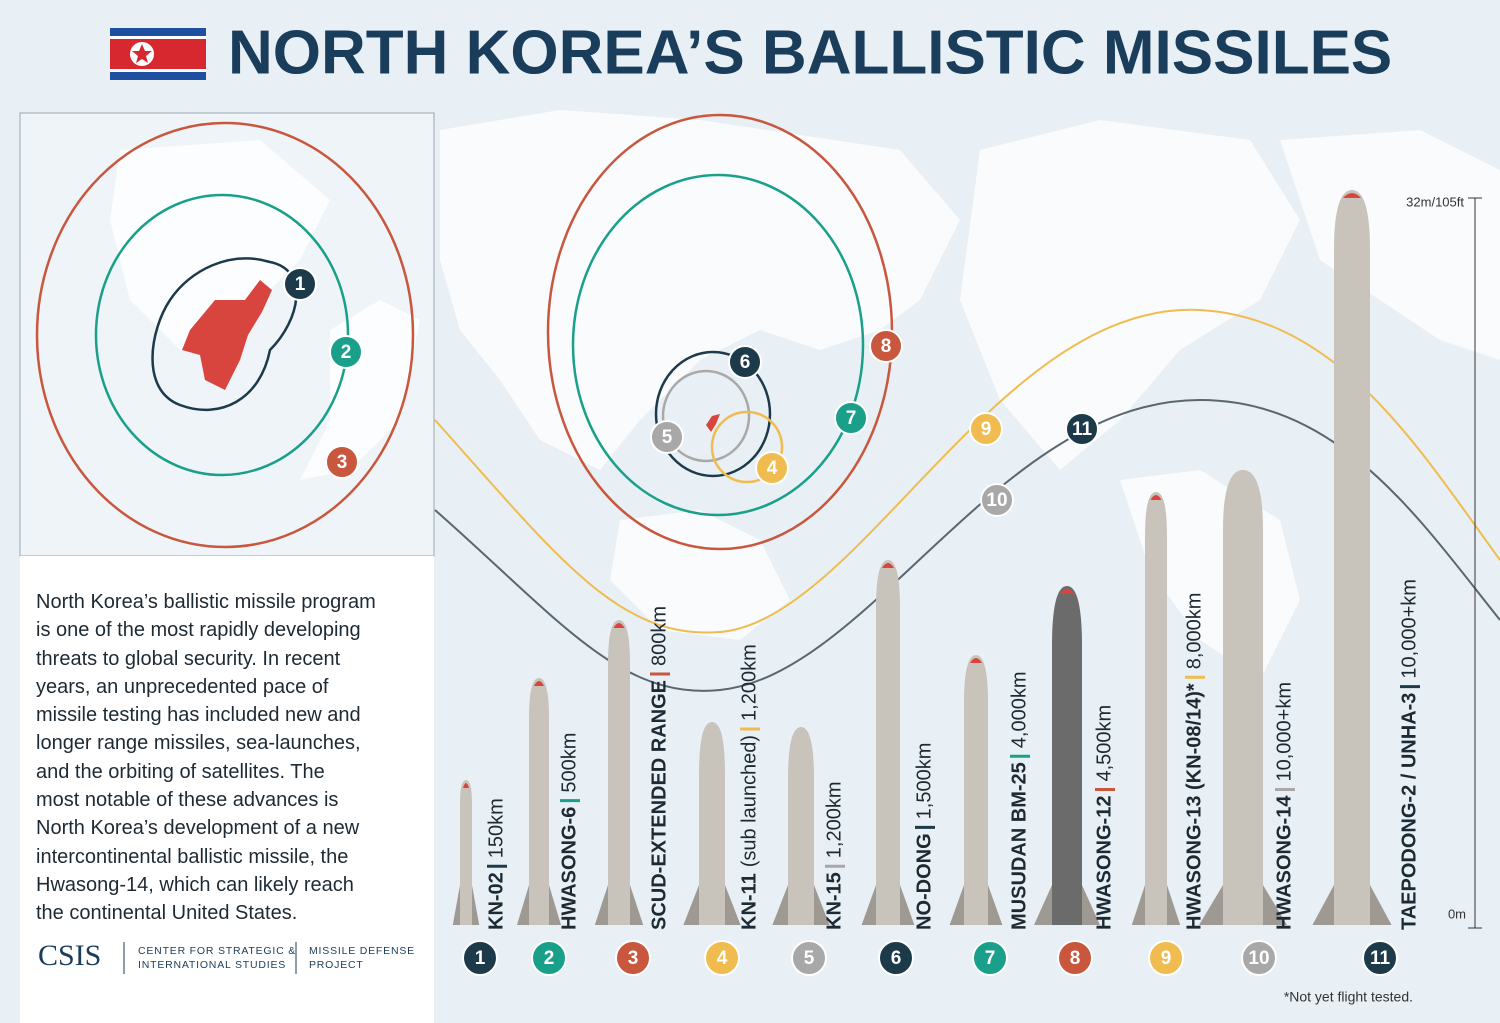 Image resolution: width=1500 pixels, height=1023 pixels. Describe the element at coordinates (198, 630) in the screenshot. I see `description-line: is one of the most rapidly developing` at that location.